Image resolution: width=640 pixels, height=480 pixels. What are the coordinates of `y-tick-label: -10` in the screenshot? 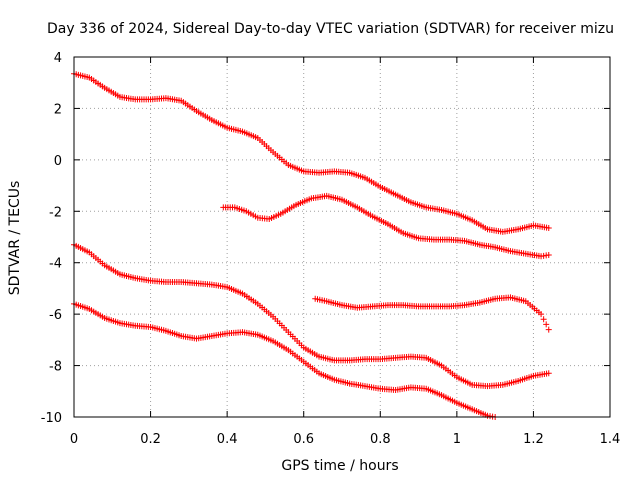 It's located at (51, 418).